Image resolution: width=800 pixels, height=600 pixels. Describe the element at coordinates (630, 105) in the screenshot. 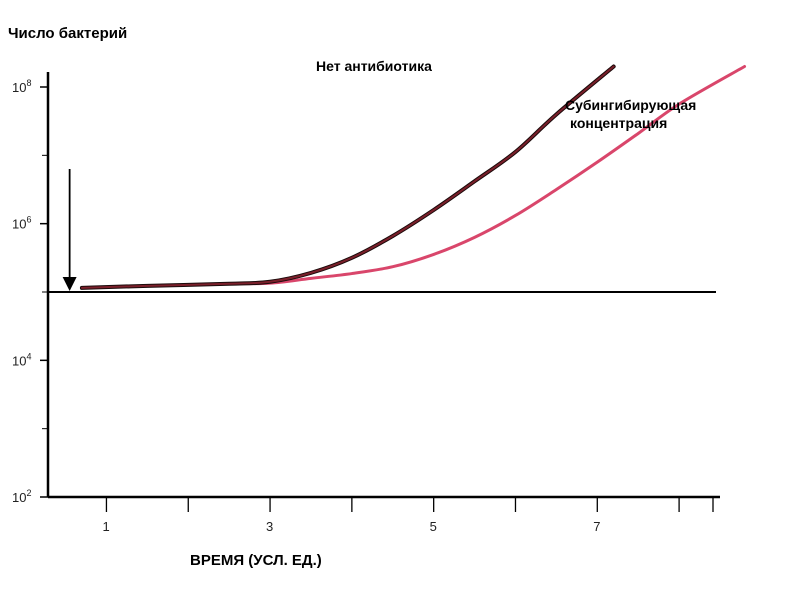

I see `series-label-line: Субингибирующая` at that location.